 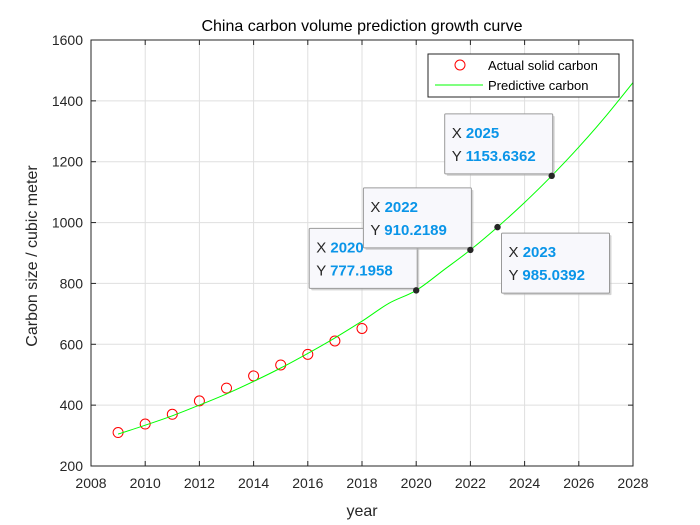 I want to click on y-tick-label: 1200, so click(x=67, y=162).